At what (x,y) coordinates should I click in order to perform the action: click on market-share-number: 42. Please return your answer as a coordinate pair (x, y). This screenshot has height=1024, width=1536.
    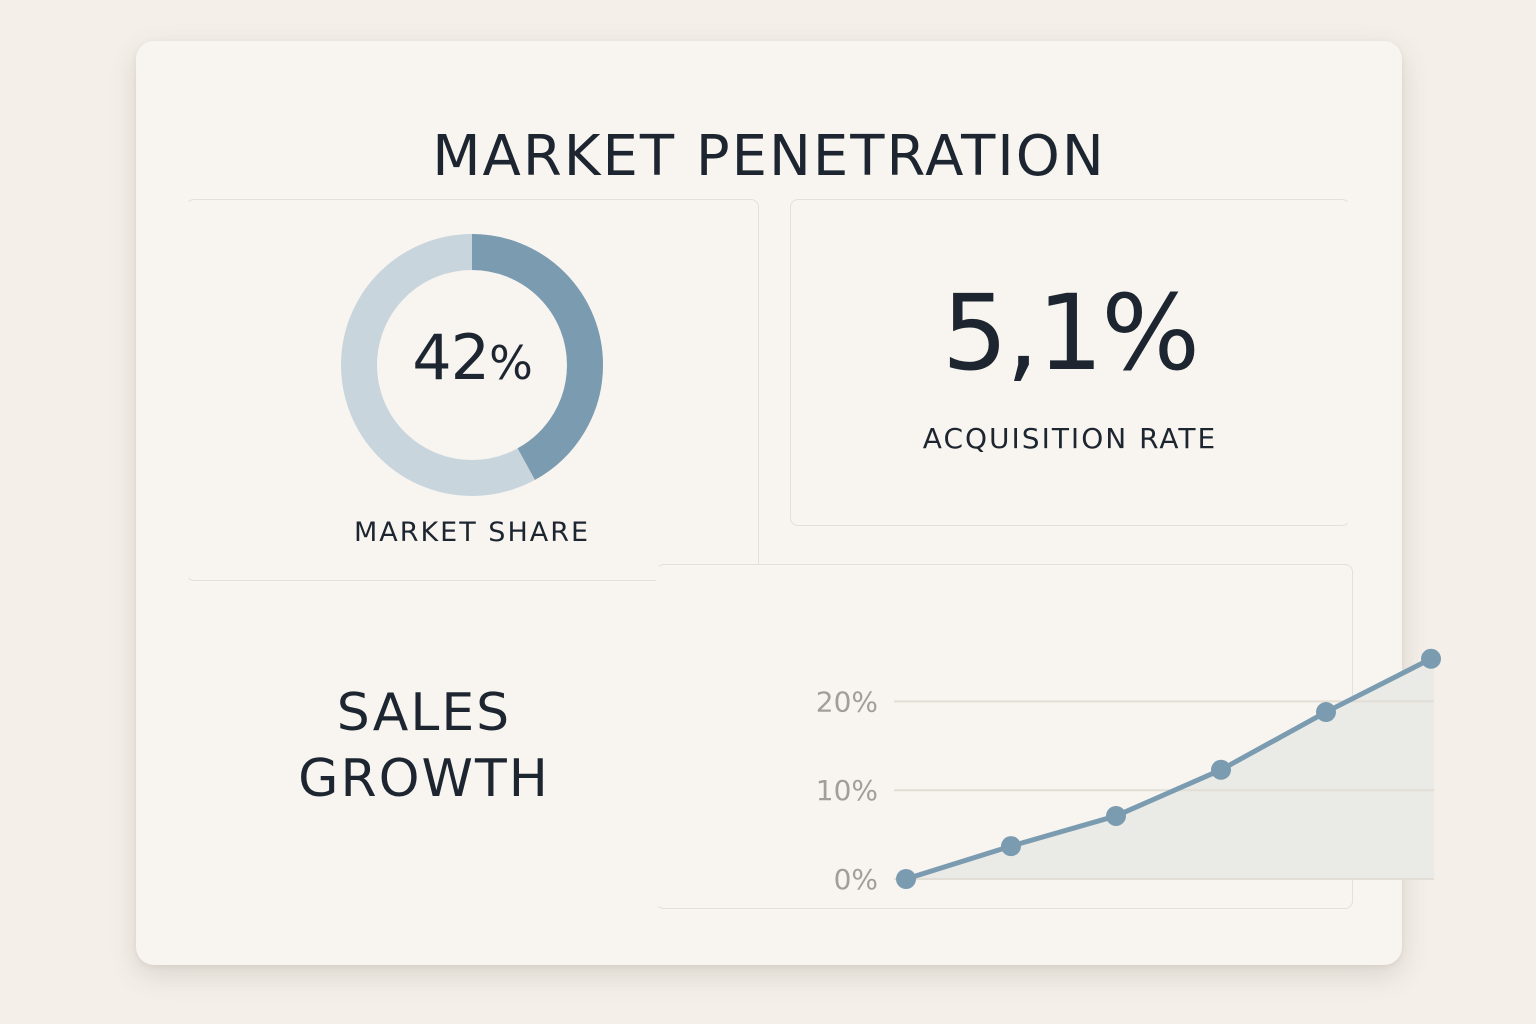
    Looking at the image, I should click on (451, 357).